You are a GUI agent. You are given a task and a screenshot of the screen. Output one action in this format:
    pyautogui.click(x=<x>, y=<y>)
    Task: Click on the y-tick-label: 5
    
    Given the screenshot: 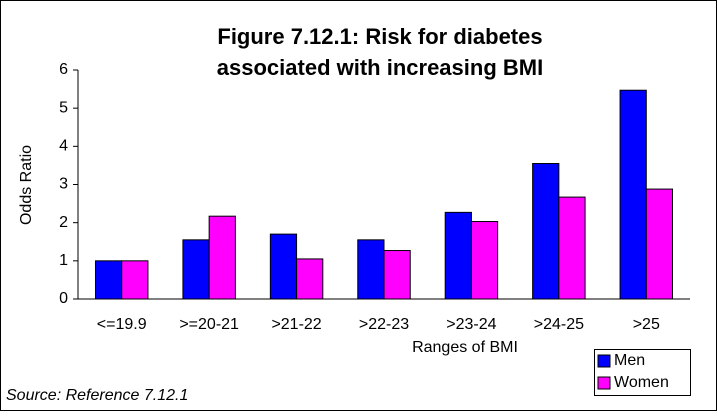 What is the action you would take?
    pyautogui.click(x=63, y=107)
    